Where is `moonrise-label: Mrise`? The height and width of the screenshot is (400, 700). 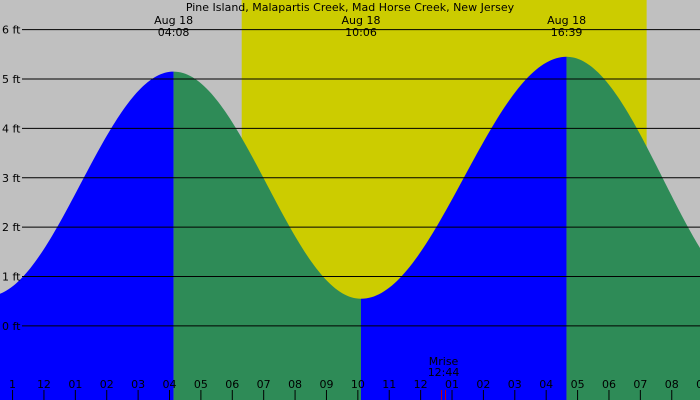
moonrise-label: Mrise is located at coordinates (444, 361).